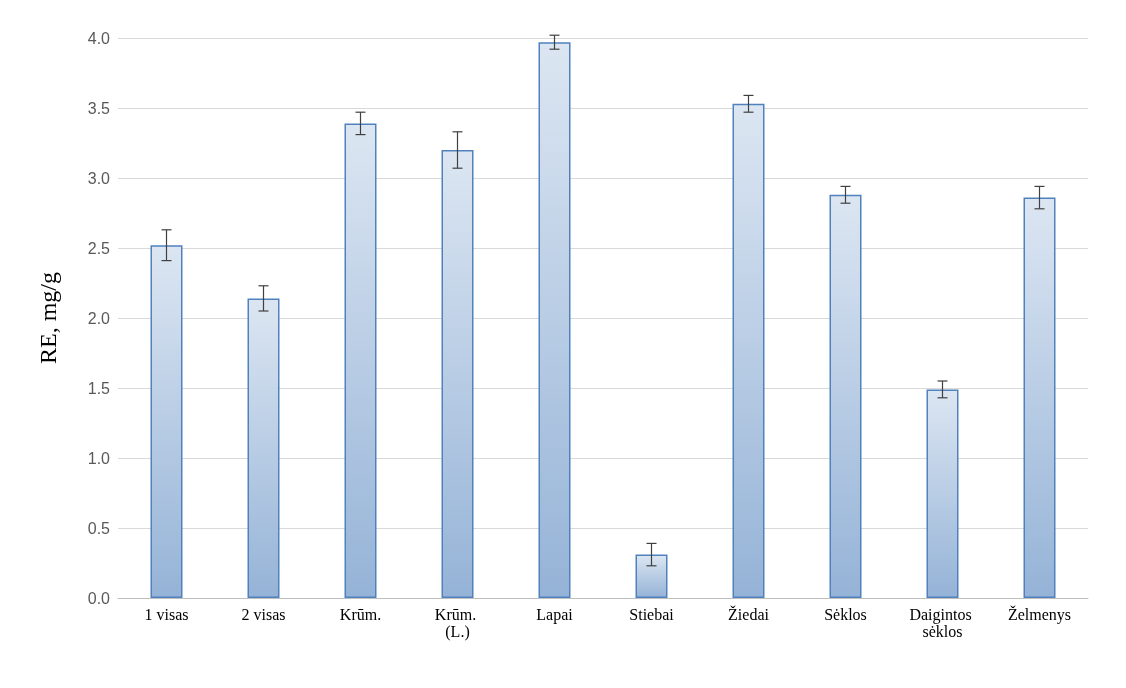 Image resolution: width=1126 pixels, height=688 pixels. Describe the element at coordinates (99, 38) in the screenshot. I see `y-tick-label: 4.0` at that location.